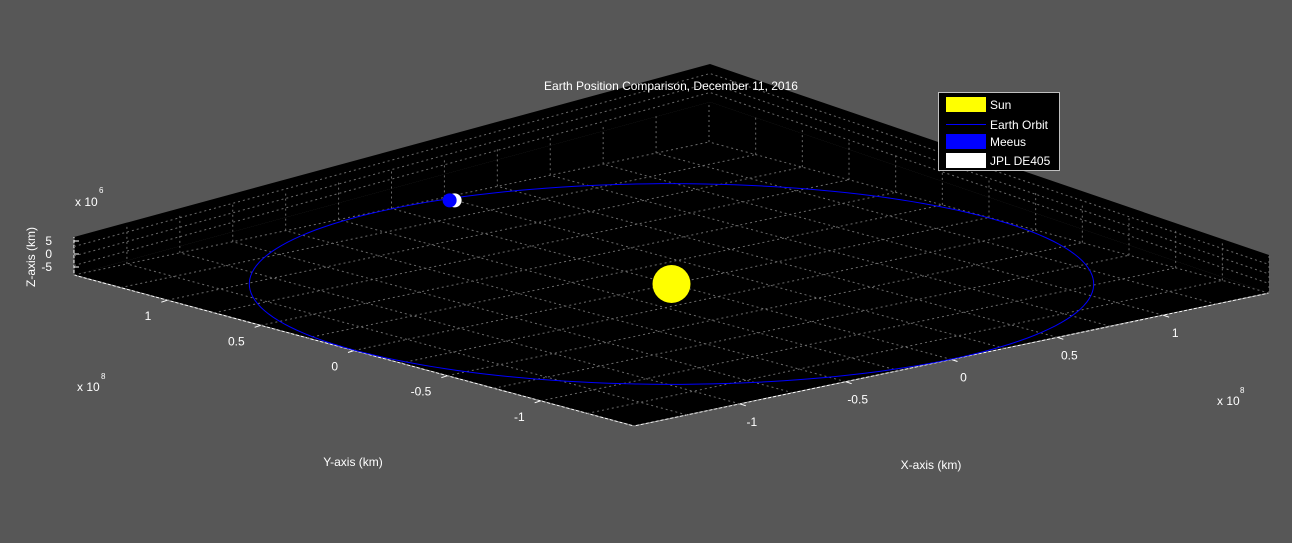 The height and width of the screenshot is (543, 1292). I want to click on svg-text: 6, so click(101, 190).